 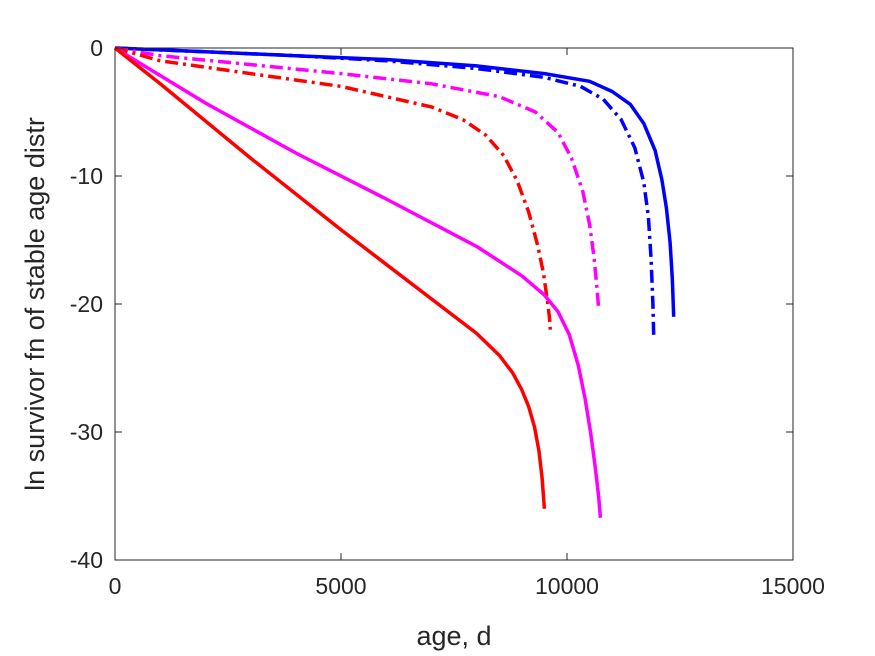 What do you see at coordinates (35, 304) in the screenshot?
I see `y-axis-label: ln survivor fn of stable age distr` at bounding box center [35, 304].